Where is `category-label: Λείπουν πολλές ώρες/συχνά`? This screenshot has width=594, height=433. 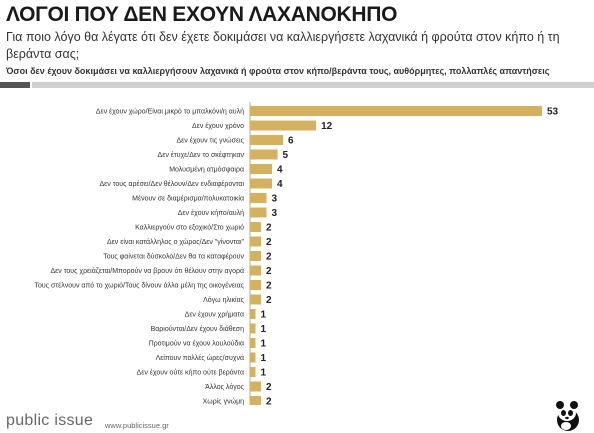
category-label: Λείπουν πολλές ώρες/συχνά is located at coordinates (200, 358).